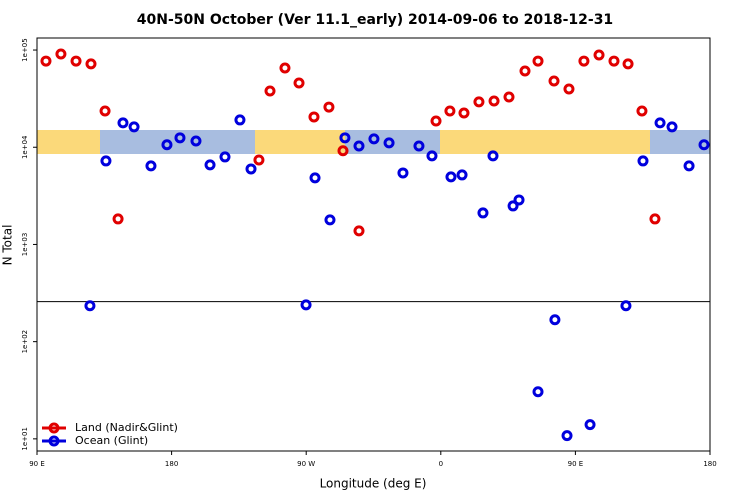 This screenshot has height=504, width=750. I want to click on y-tick-label: 1e+04, so click(25, 147).